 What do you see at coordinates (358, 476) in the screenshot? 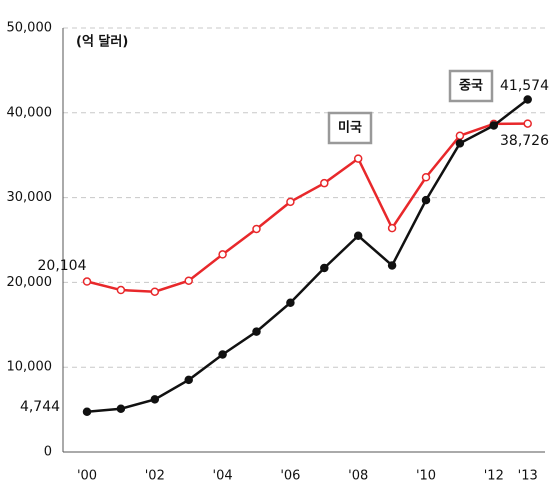
I see `x-tick-label: '08` at bounding box center [358, 476].